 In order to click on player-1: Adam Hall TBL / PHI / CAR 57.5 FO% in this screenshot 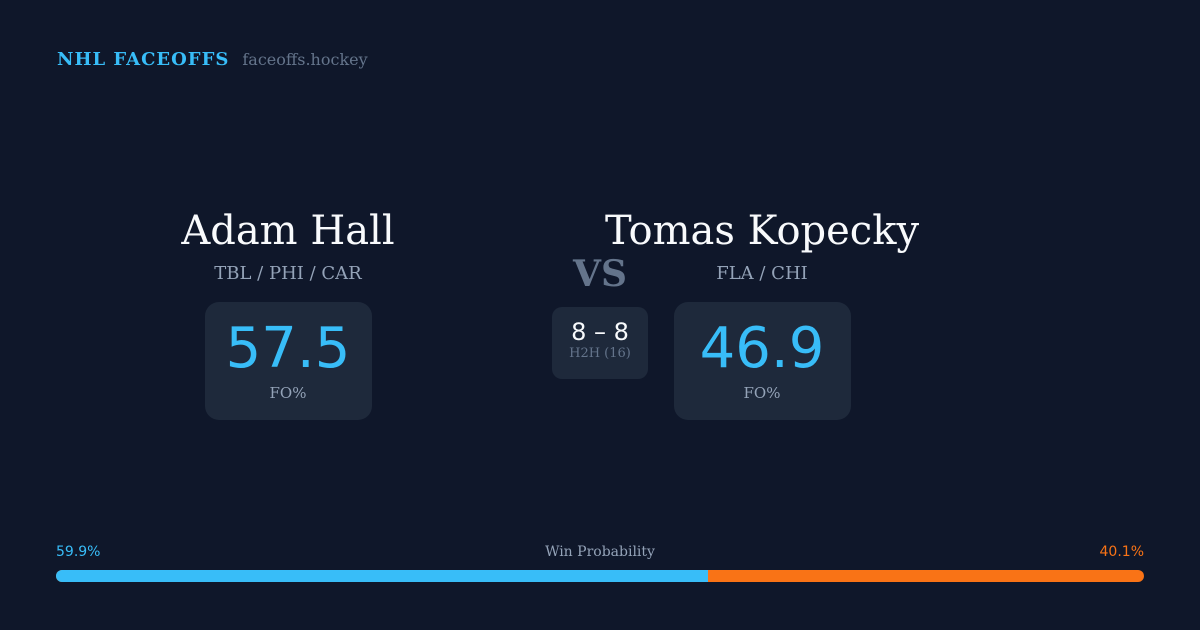, I will do `click(288, 312)`.